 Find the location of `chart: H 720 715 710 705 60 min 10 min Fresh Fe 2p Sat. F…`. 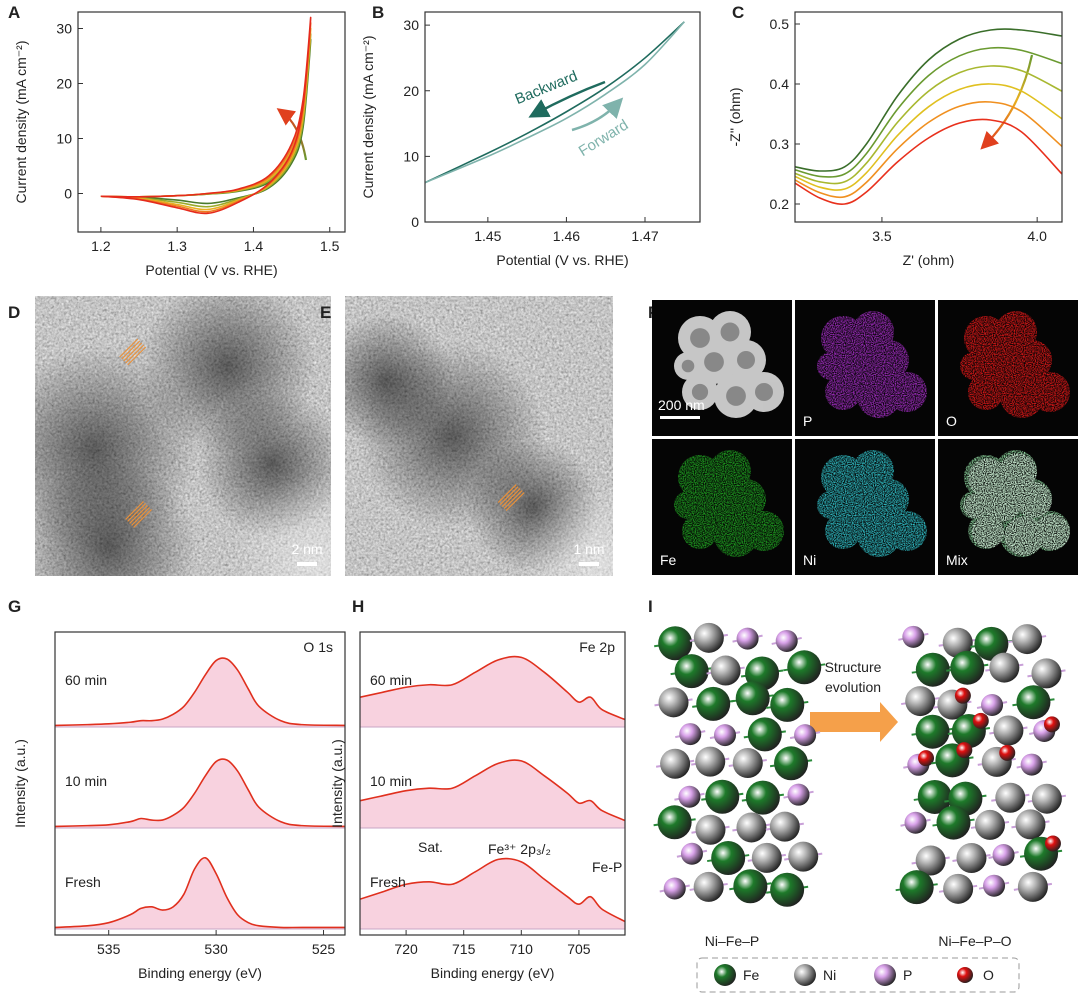

chart: H 720 715 710 705 60 min 10 min Fresh Fe 2p Sat. F… is located at coordinates (477, 789).